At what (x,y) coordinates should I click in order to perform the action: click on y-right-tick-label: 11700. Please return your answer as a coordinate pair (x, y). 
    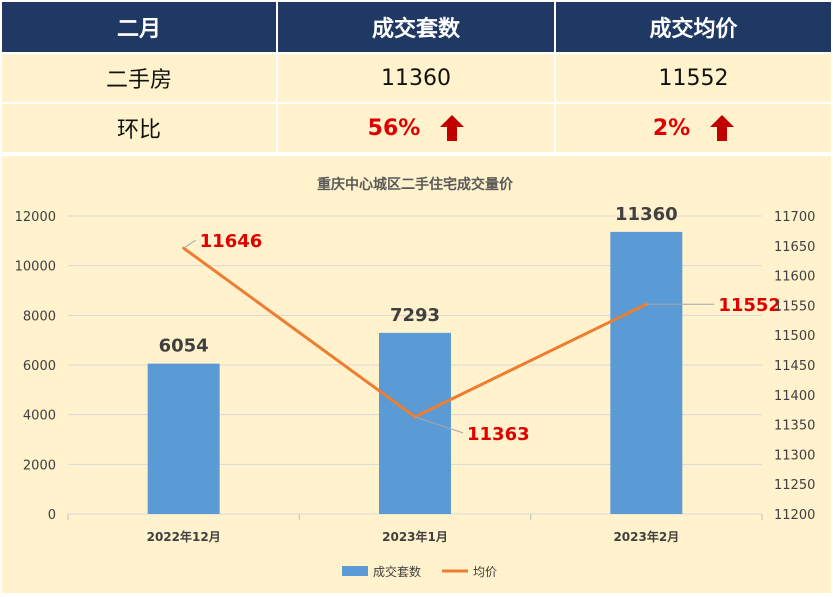
    Looking at the image, I should click on (794, 217).